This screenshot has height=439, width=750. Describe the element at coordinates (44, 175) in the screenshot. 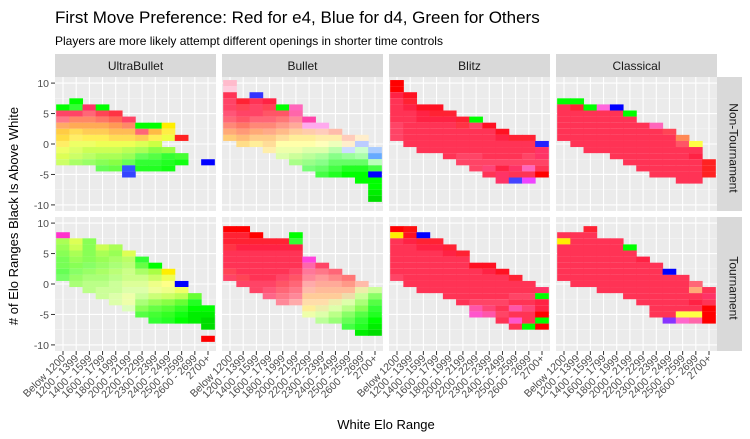

I see `y-tick-label: -5` at that location.